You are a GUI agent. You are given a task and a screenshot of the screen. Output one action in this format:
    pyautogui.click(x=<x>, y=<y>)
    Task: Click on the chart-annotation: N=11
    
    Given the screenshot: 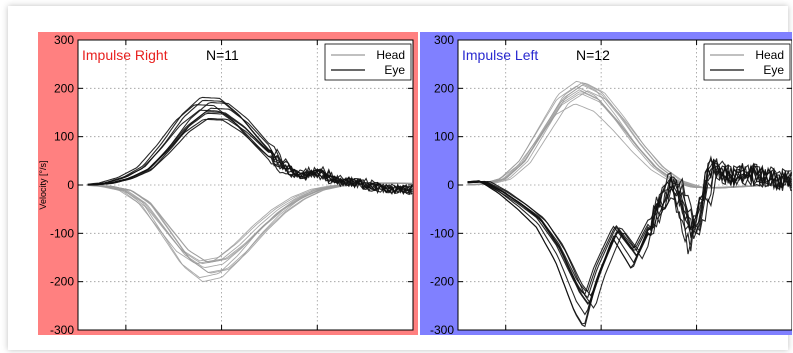 What is the action you would take?
    pyautogui.click(x=222, y=55)
    